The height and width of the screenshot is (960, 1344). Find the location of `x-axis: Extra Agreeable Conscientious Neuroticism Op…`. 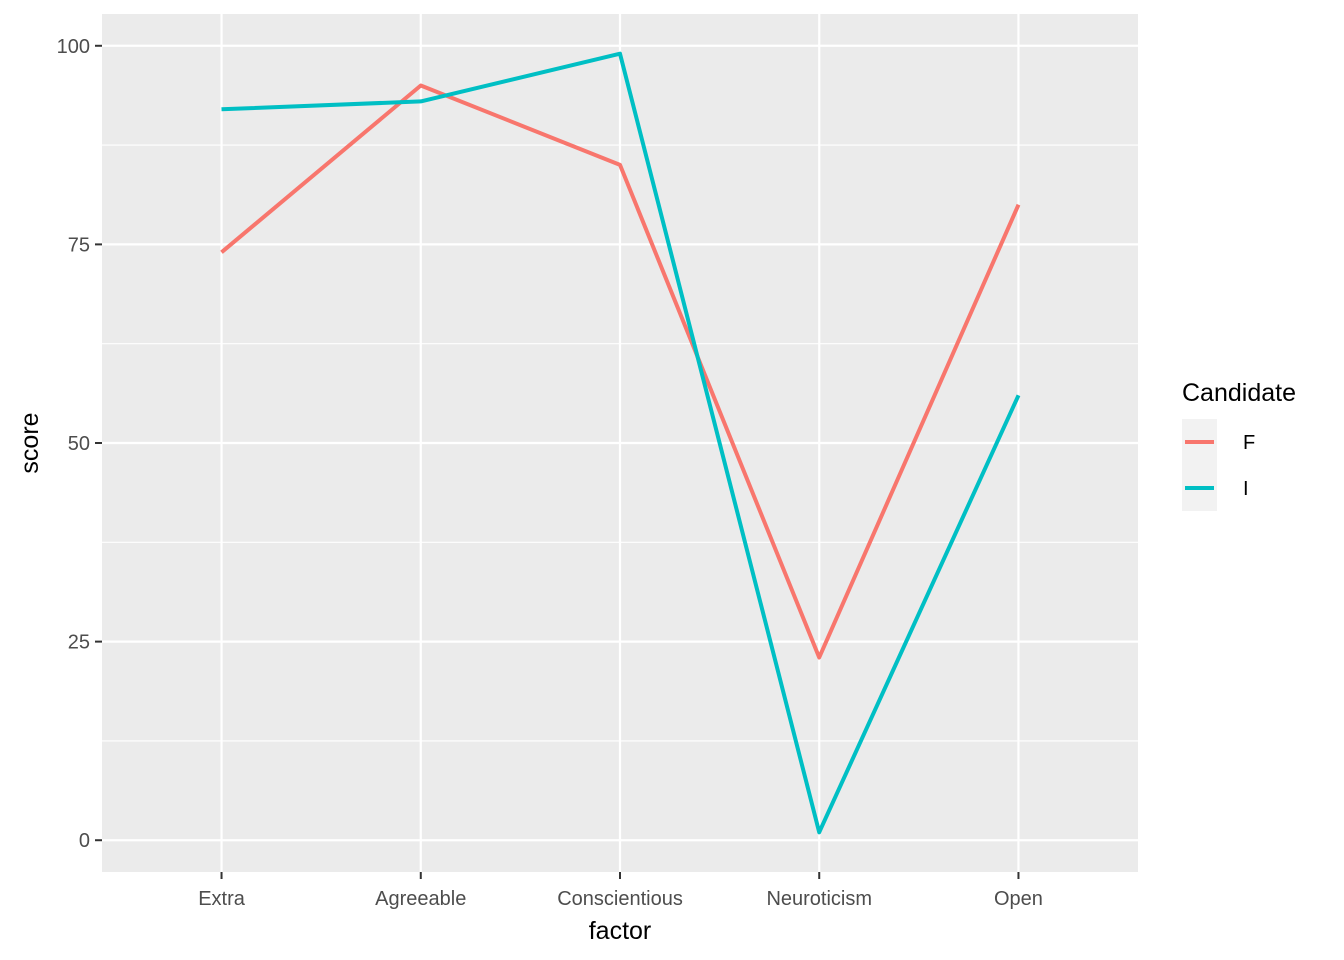

x-axis: Extra Agreeable Conscientious Neuroticism Op… is located at coordinates (620, 891).